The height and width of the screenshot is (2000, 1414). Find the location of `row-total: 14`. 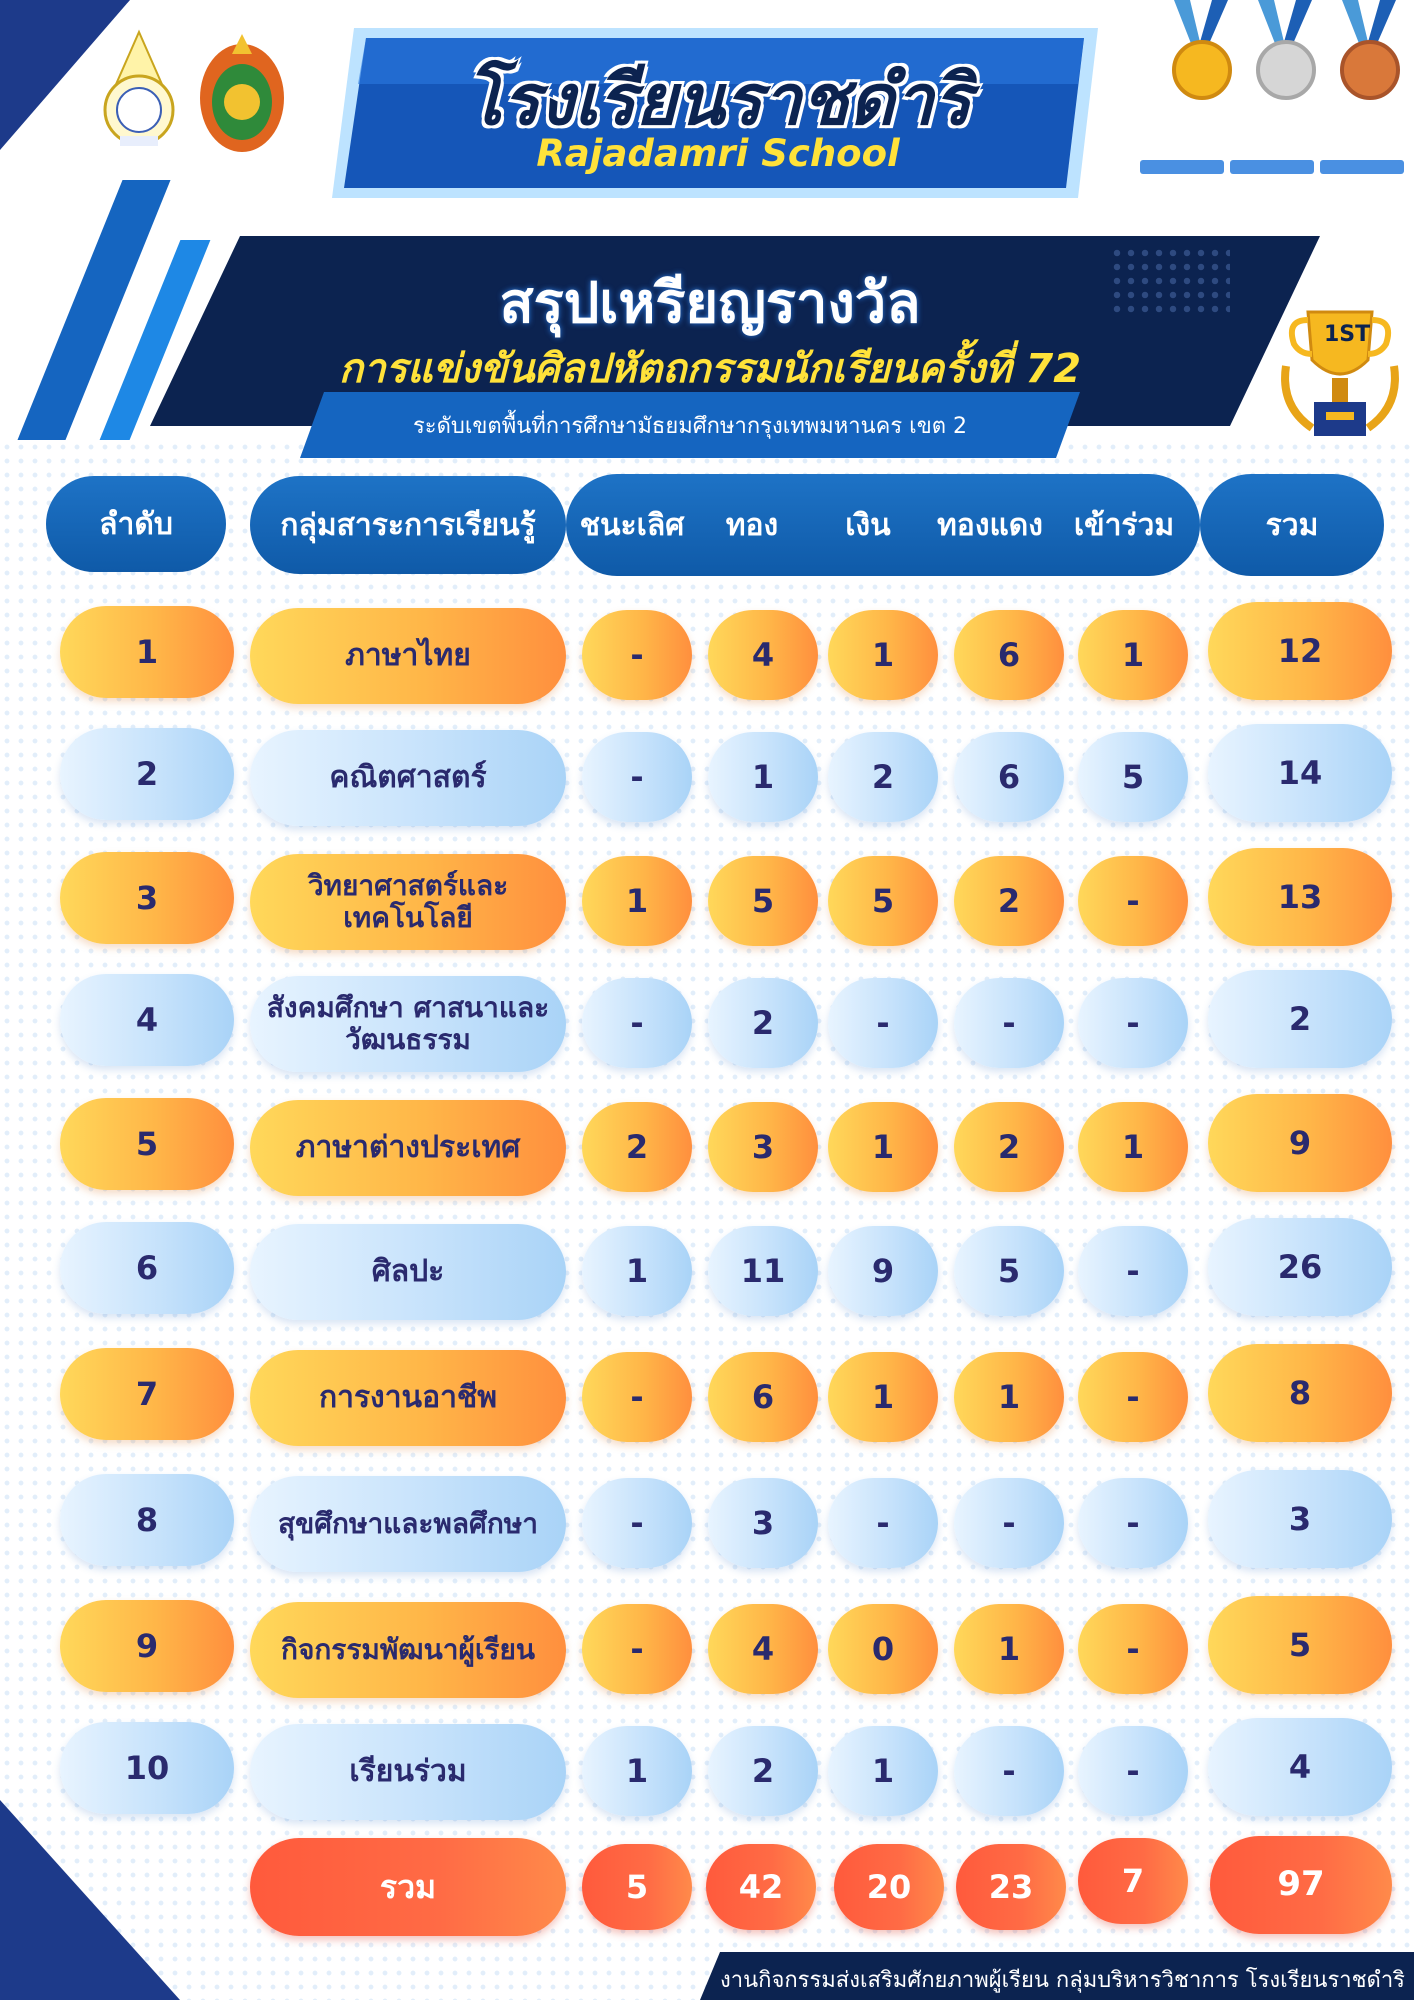

row-total: 14 is located at coordinates (1300, 773).